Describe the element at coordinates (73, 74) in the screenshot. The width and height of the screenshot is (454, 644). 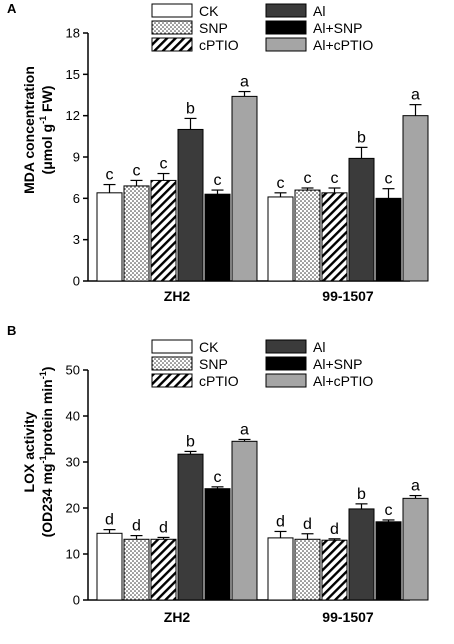
I see `y-tick-label: 15` at that location.